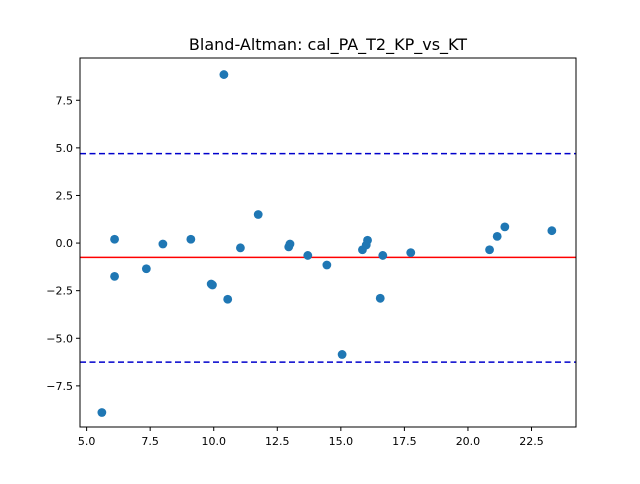 Image resolution: width=640 pixels, height=484 pixels. What do you see at coordinates (468, 441) in the screenshot?
I see `x-tick-label: 20.0` at bounding box center [468, 441].